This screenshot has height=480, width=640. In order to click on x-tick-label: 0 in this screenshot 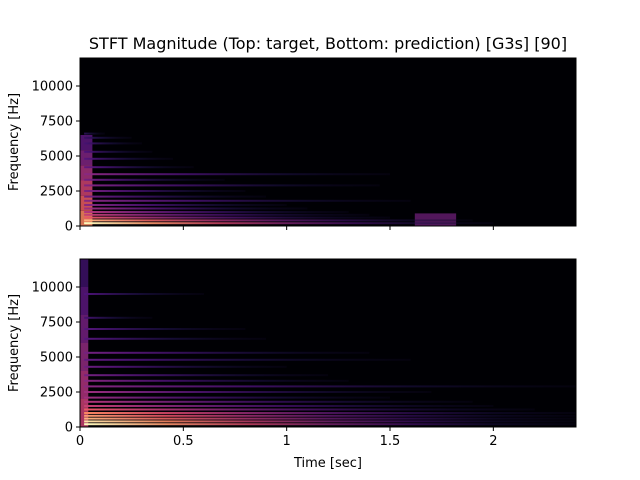, I will do `click(80, 441)`.